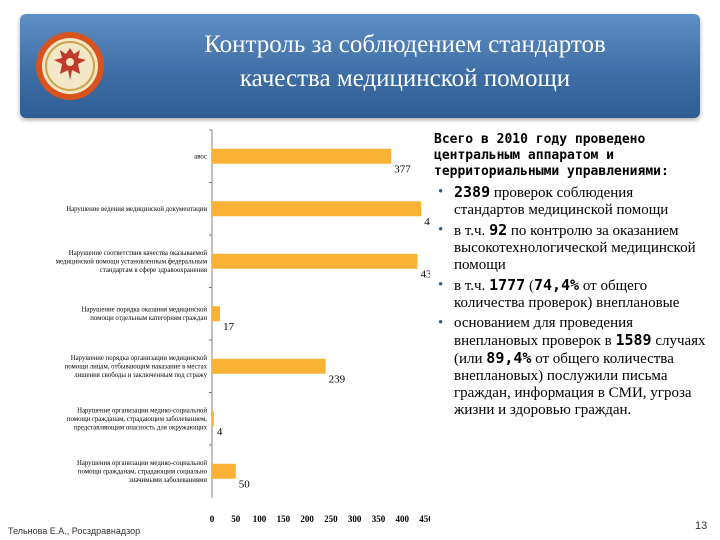 Image resolution: width=720 pixels, height=540 pixels. Describe the element at coordinates (284, 519) in the screenshot. I see `x-tick-label-150: 150` at that location.